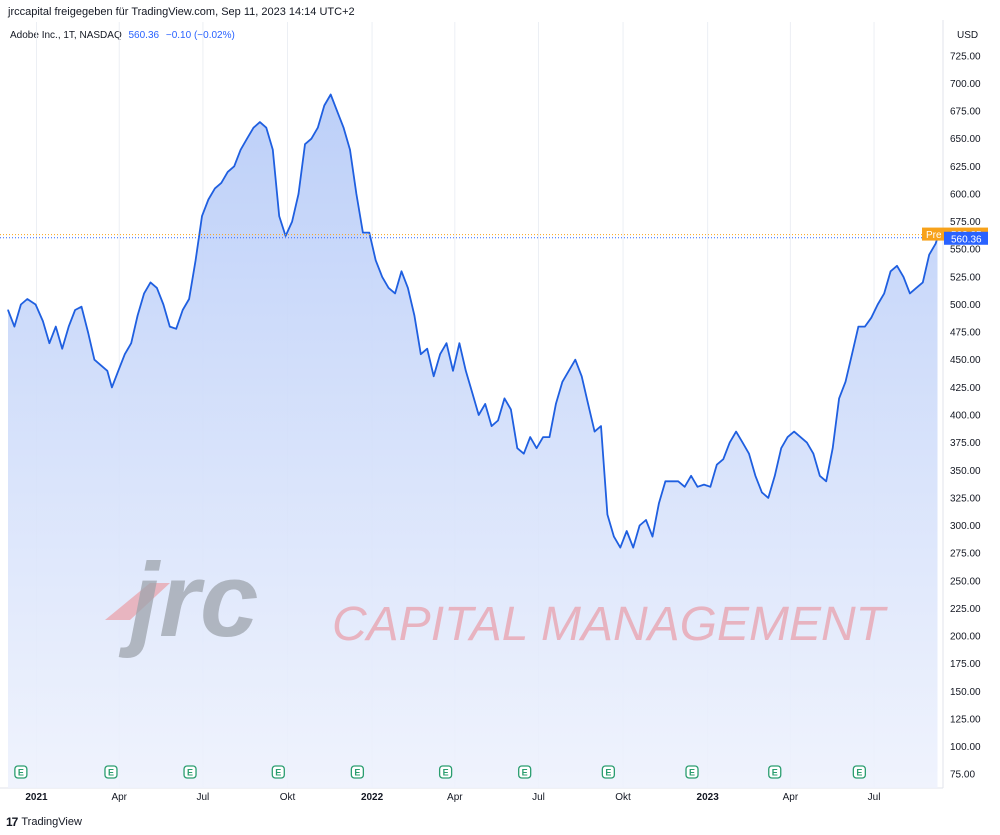 The height and width of the screenshot is (835, 1000). What do you see at coordinates (144, 35) in the screenshot?
I see `last-price-value: 560.36` at bounding box center [144, 35].